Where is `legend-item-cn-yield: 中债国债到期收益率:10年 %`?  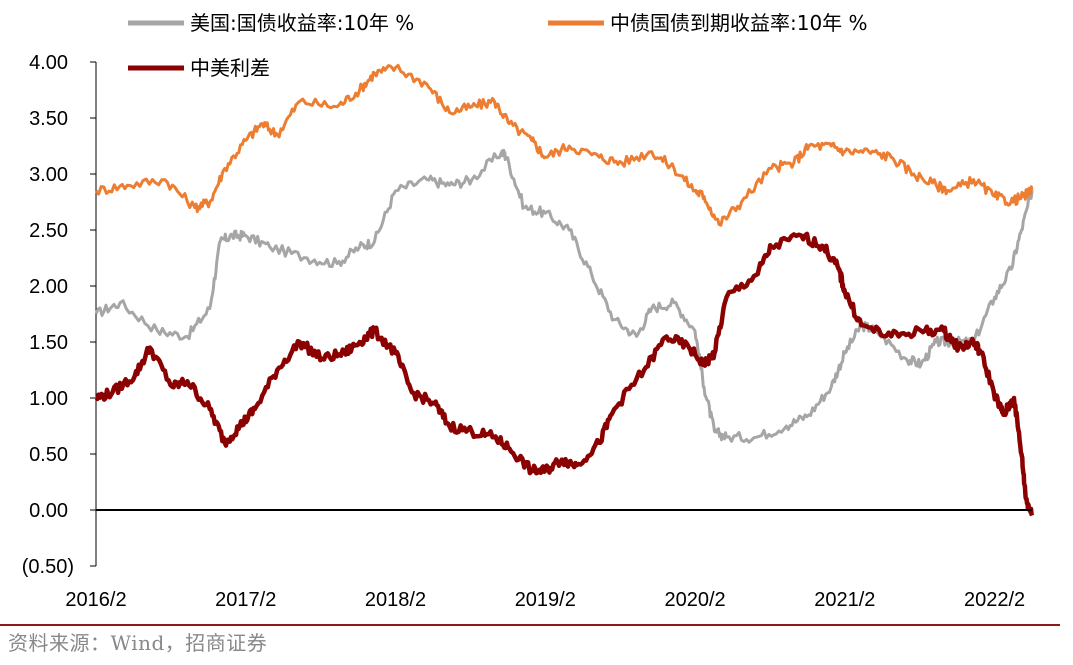 legend-item-cn-yield: 中债国债到期收益率:10年 % is located at coordinates (708, 23).